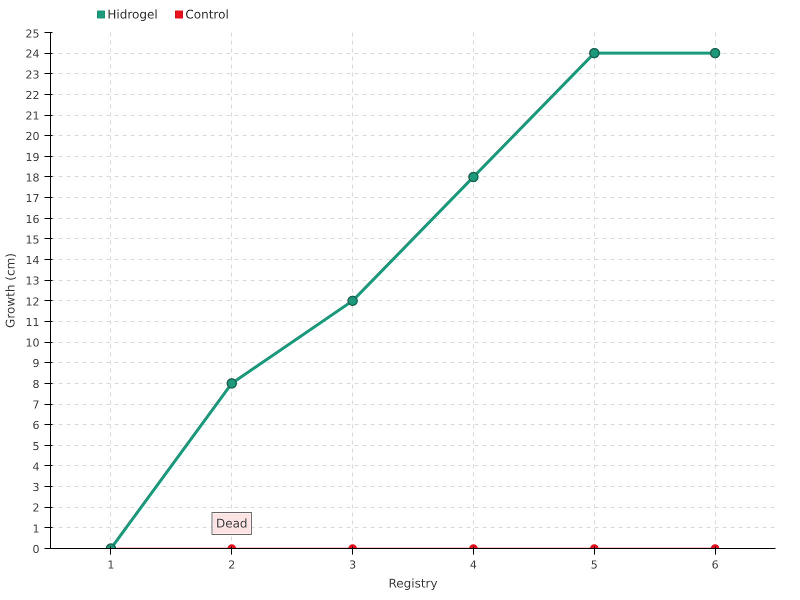  What do you see at coordinates (473, 565) in the screenshot?
I see `x-tick-label: 4` at bounding box center [473, 565].